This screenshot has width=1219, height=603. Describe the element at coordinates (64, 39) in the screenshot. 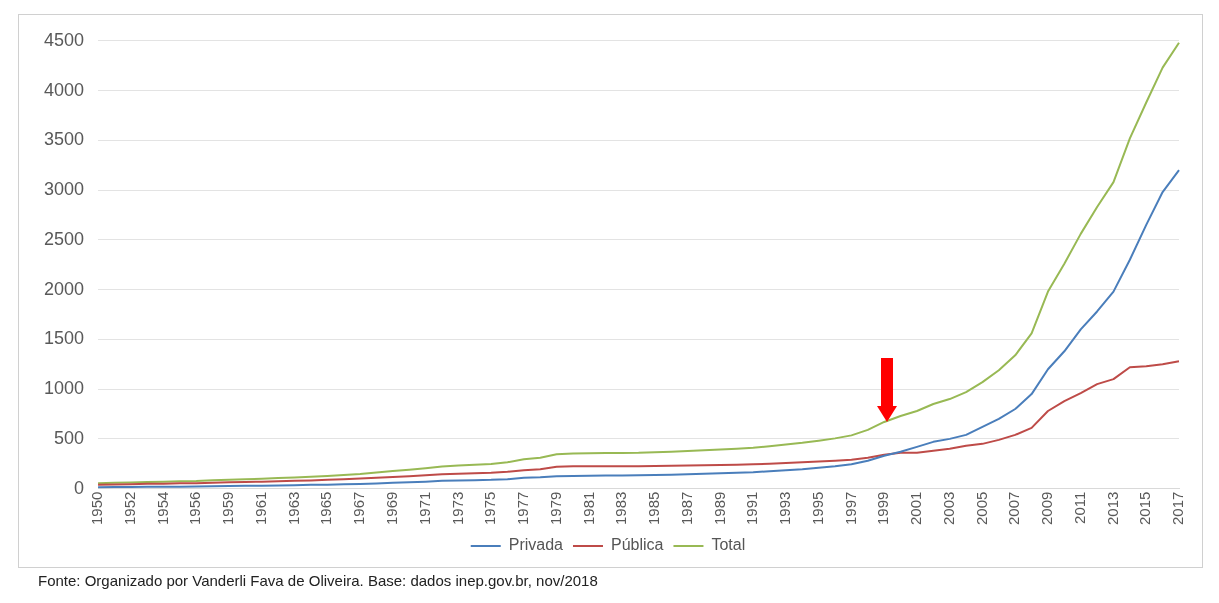

I see `y-tick-label: 4500` at that location.